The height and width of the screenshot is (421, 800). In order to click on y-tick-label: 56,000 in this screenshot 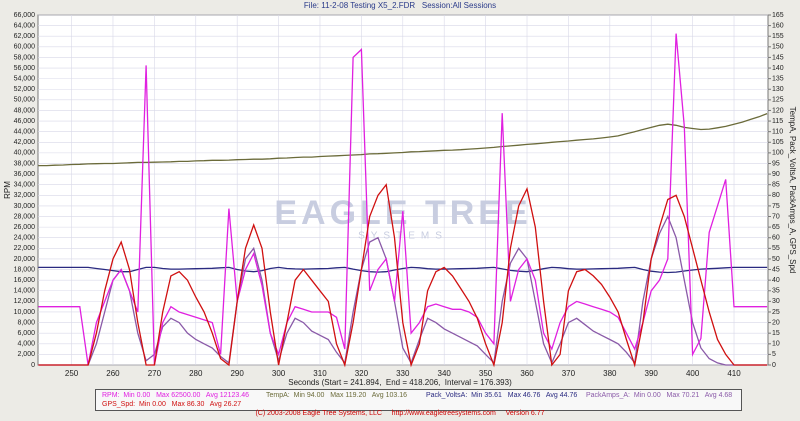, I will do `click(25, 68)`.